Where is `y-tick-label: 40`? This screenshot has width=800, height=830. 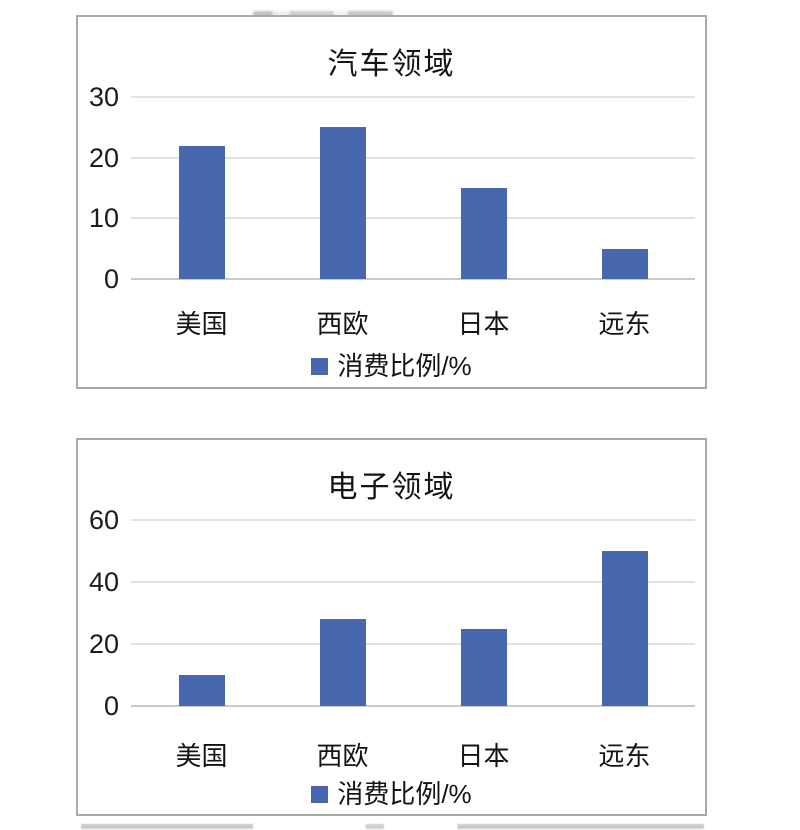 y-tick-label: 40 is located at coordinates (103, 582).